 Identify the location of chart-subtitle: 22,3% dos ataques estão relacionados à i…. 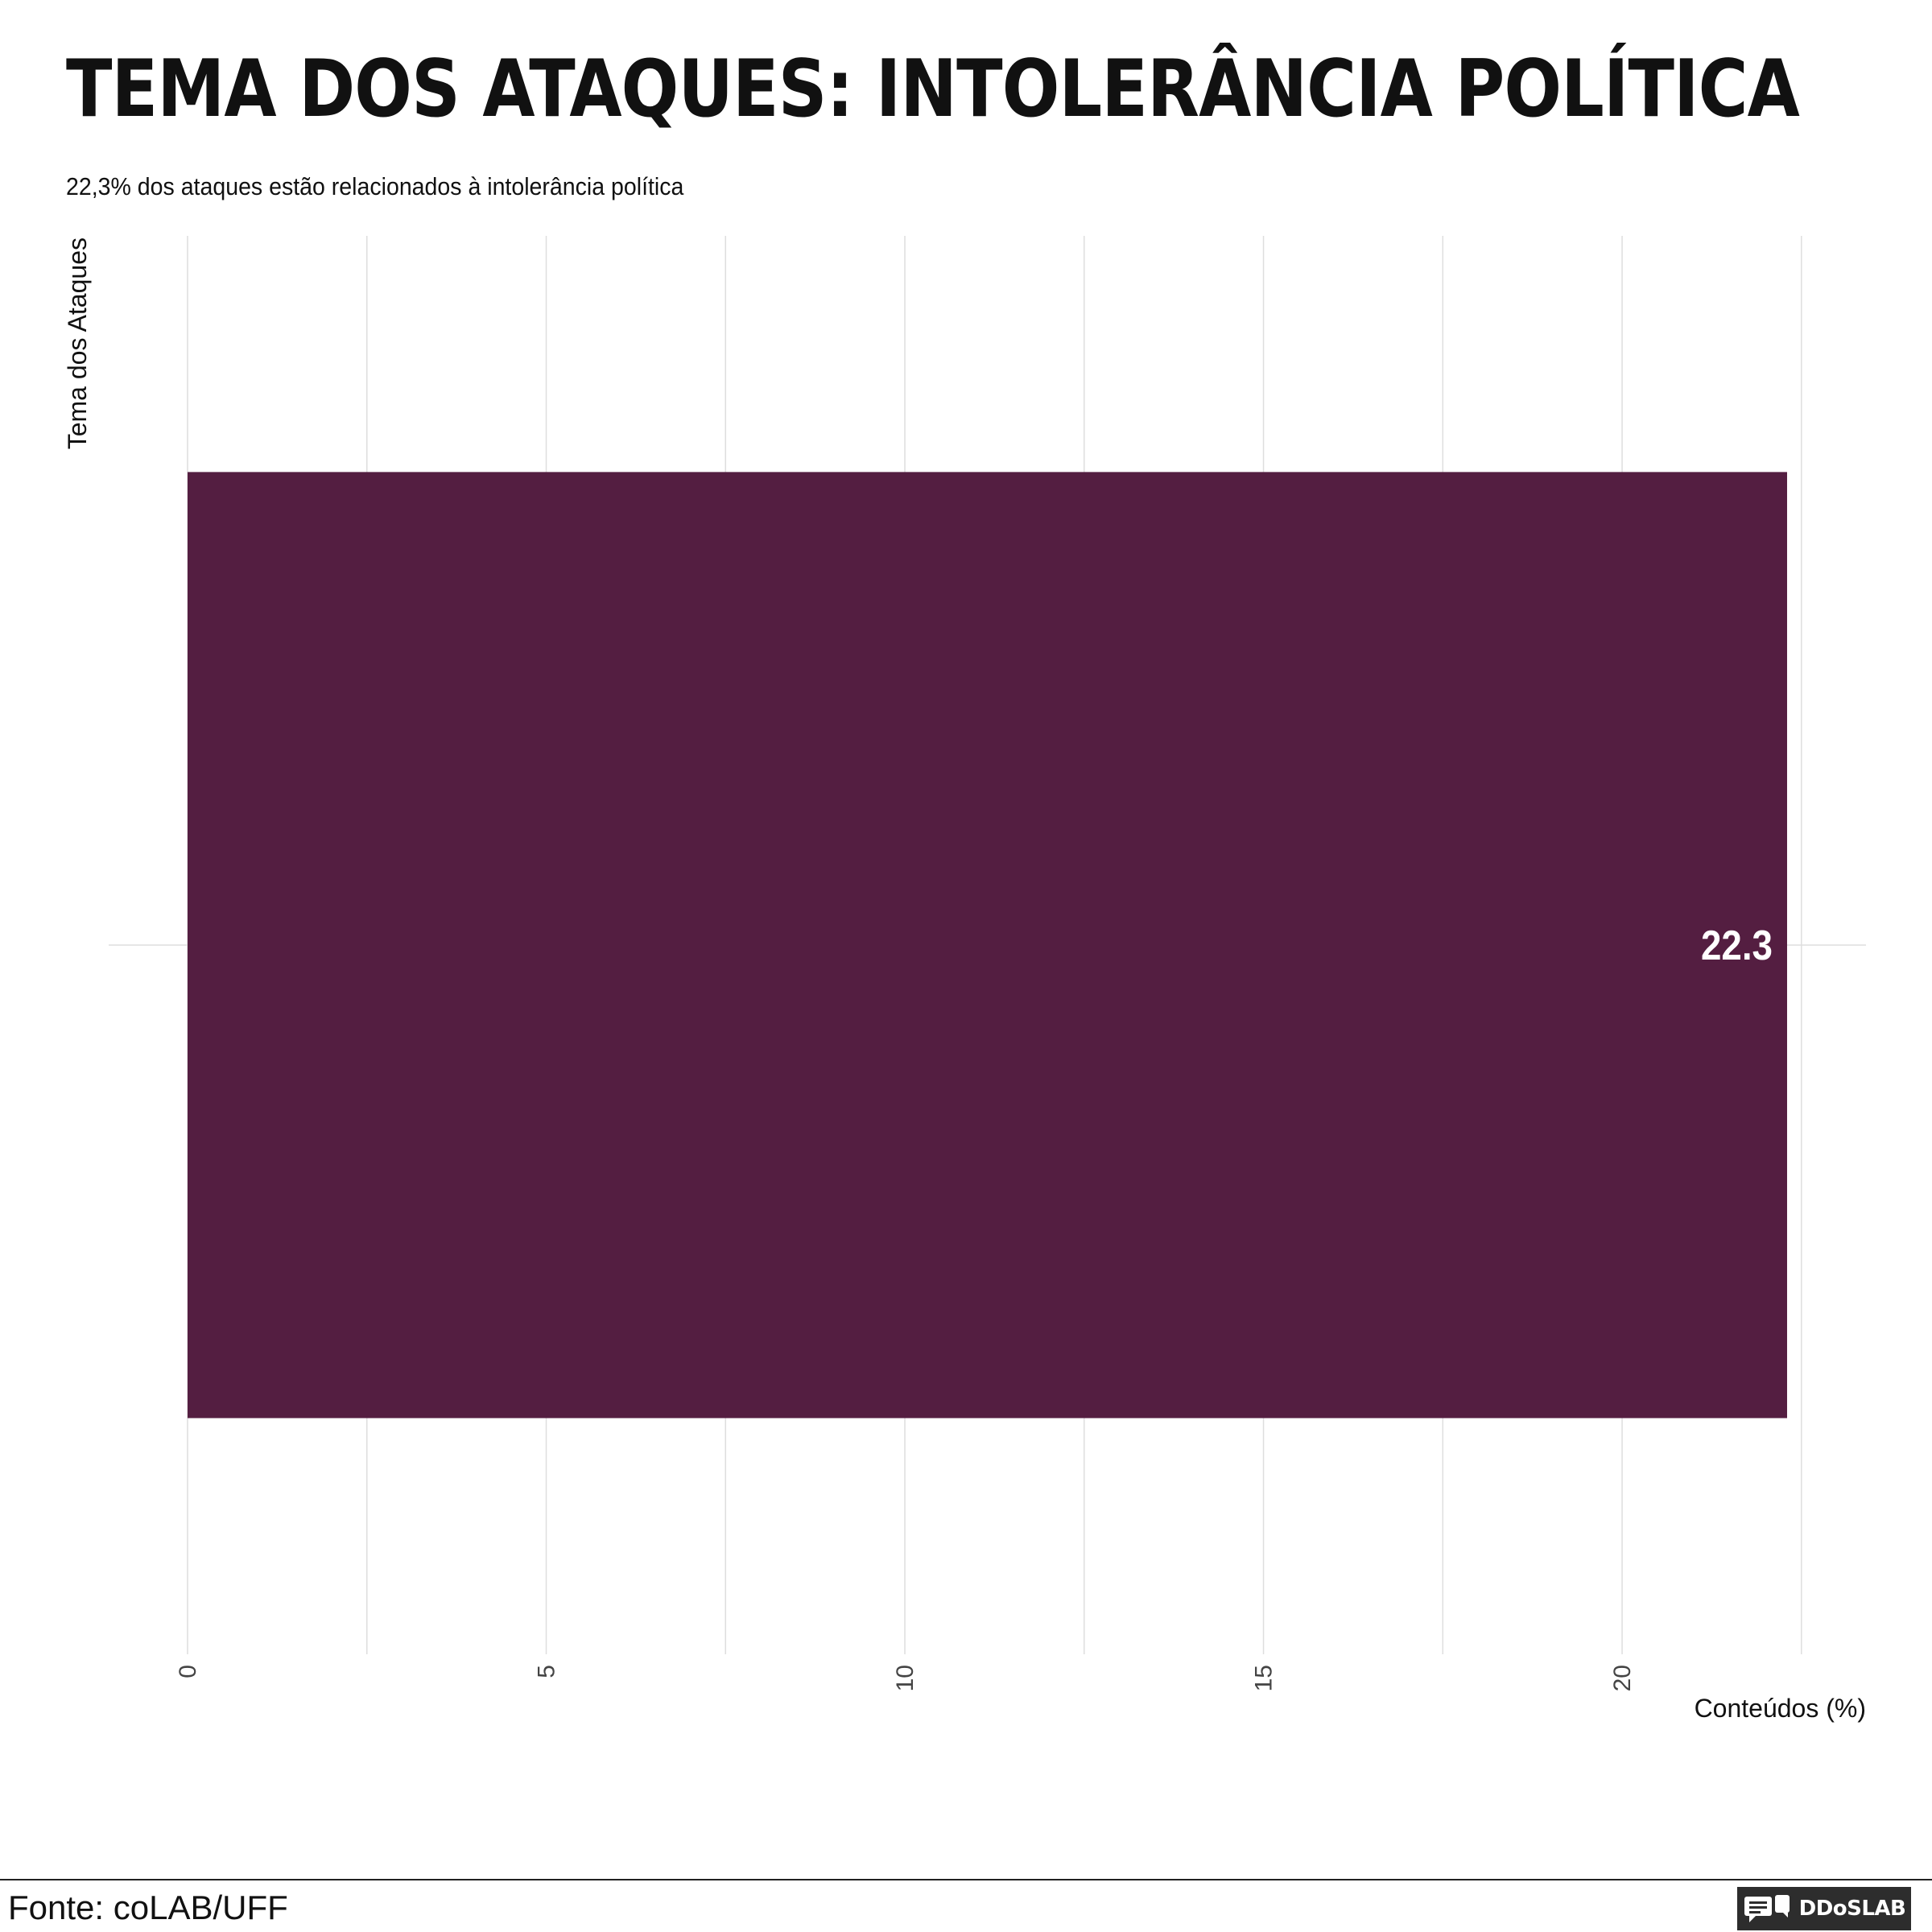
(375, 186).